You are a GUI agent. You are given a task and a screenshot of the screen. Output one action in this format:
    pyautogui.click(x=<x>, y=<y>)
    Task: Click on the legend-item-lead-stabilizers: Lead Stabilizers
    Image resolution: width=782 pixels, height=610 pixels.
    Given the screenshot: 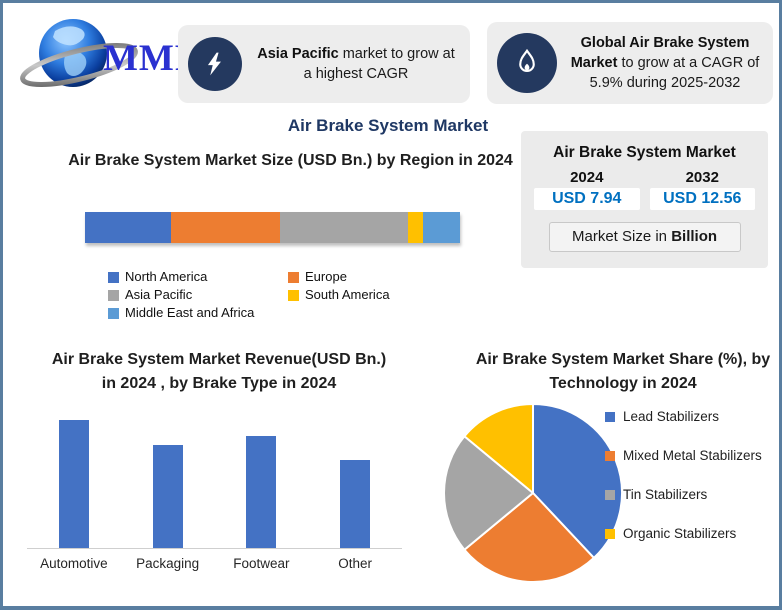 What is the action you would take?
    pyautogui.click(x=689, y=417)
    